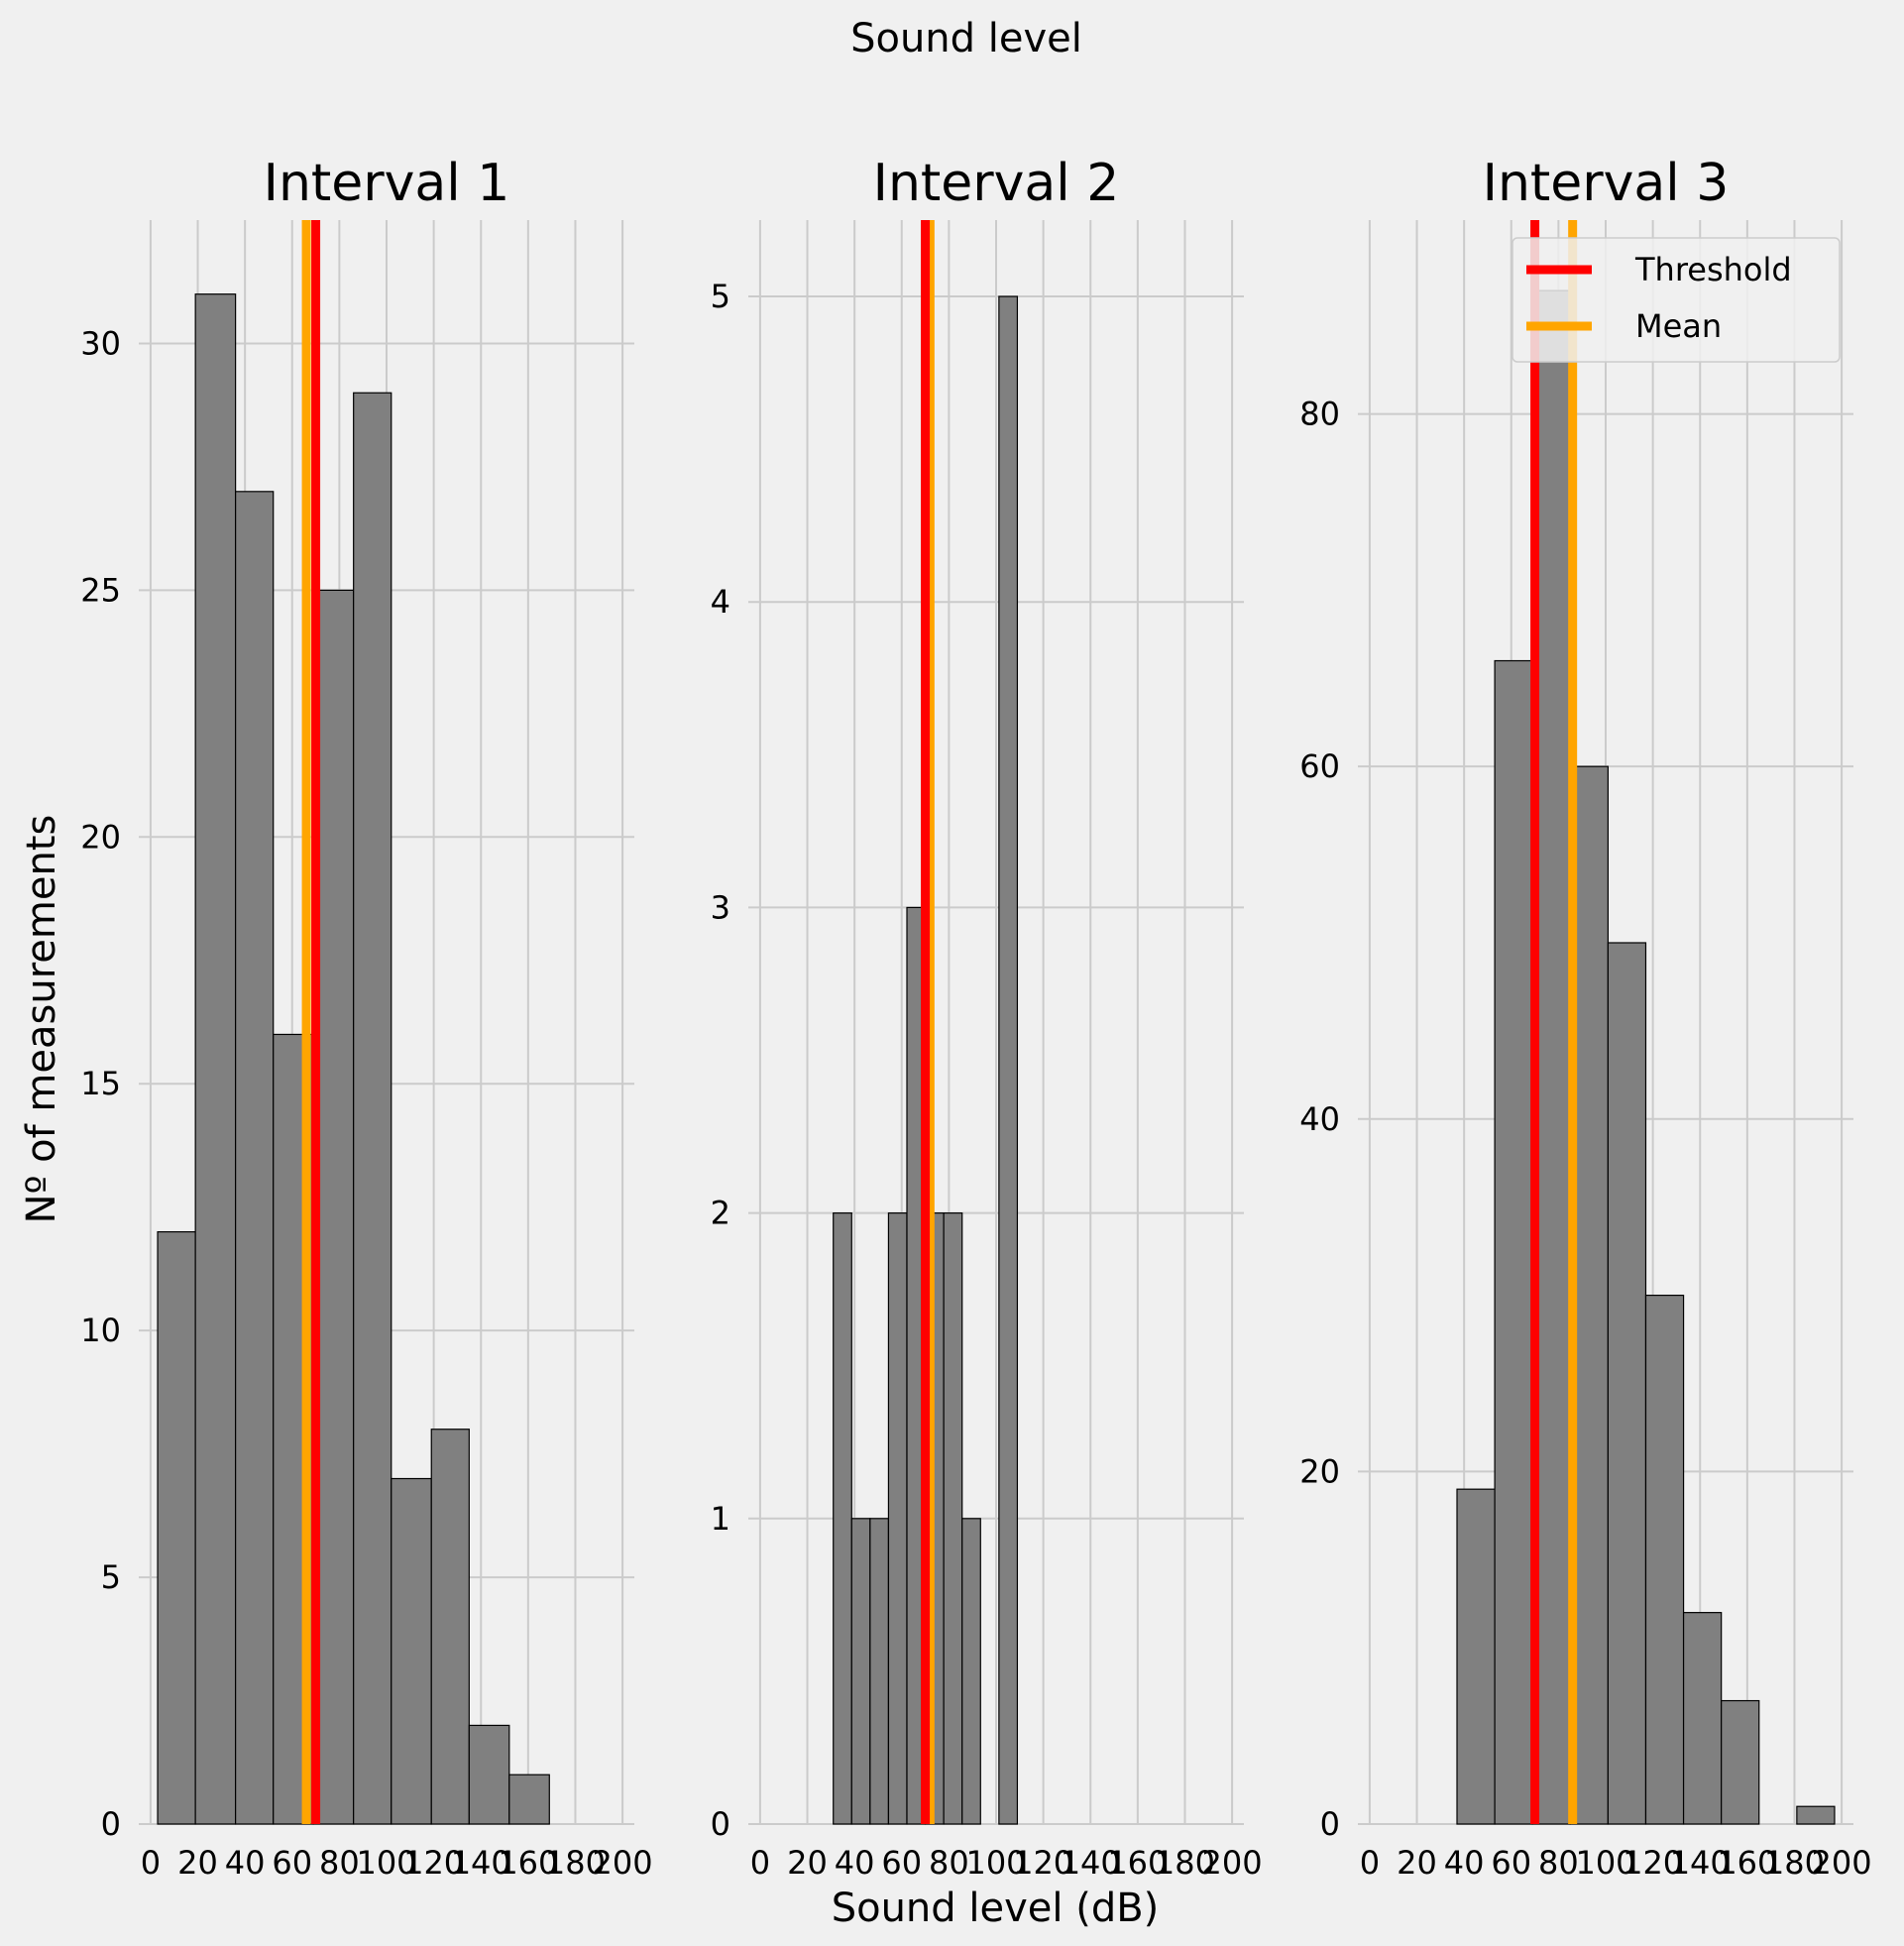 This screenshot has height=1946, width=1904. What do you see at coordinates (100, 1083) in the screenshot?
I see `y-tick-label: 15` at bounding box center [100, 1083].